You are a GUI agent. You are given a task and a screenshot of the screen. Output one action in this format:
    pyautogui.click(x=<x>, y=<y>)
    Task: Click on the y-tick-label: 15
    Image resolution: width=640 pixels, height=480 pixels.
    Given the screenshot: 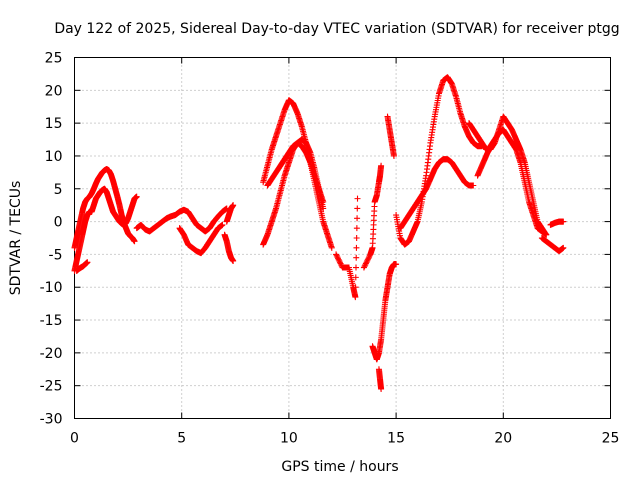 What is the action you would take?
    pyautogui.click(x=54, y=124)
    